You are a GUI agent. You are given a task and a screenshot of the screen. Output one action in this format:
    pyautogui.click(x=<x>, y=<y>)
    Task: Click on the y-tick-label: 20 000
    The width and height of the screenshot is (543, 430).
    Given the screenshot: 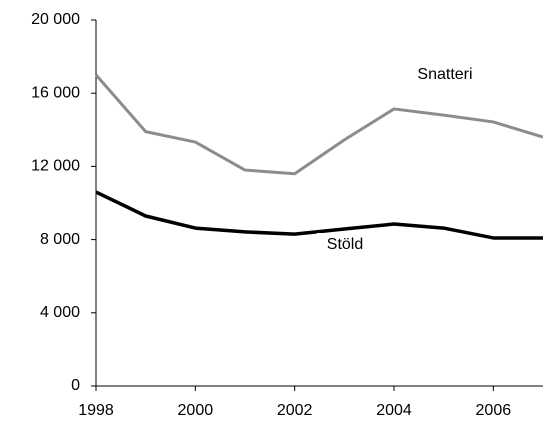 What is the action you would take?
    pyautogui.click(x=55, y=19)
    